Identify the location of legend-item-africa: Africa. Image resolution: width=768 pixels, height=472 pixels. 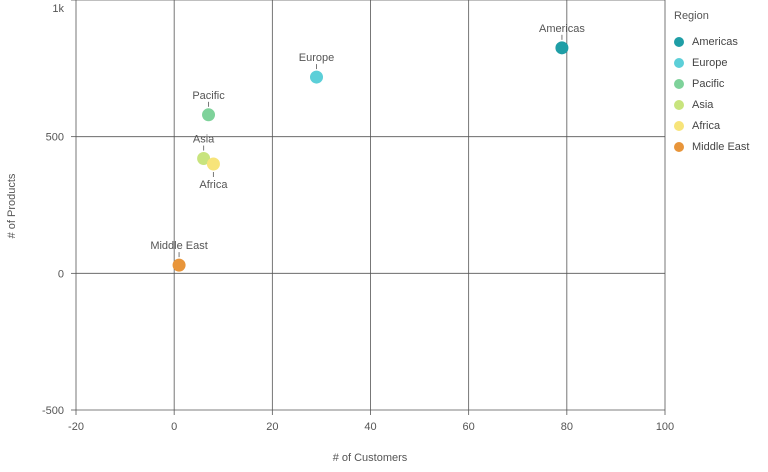
(720, 125).